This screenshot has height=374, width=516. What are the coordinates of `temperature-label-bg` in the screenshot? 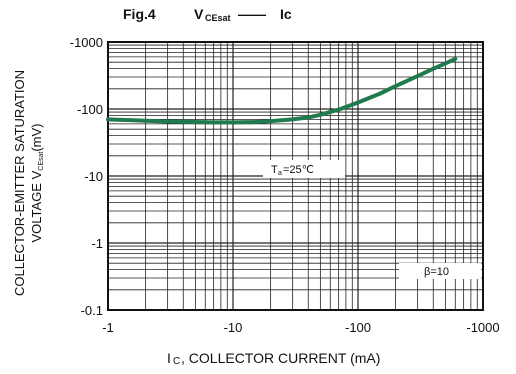 It's located at (304, 169).